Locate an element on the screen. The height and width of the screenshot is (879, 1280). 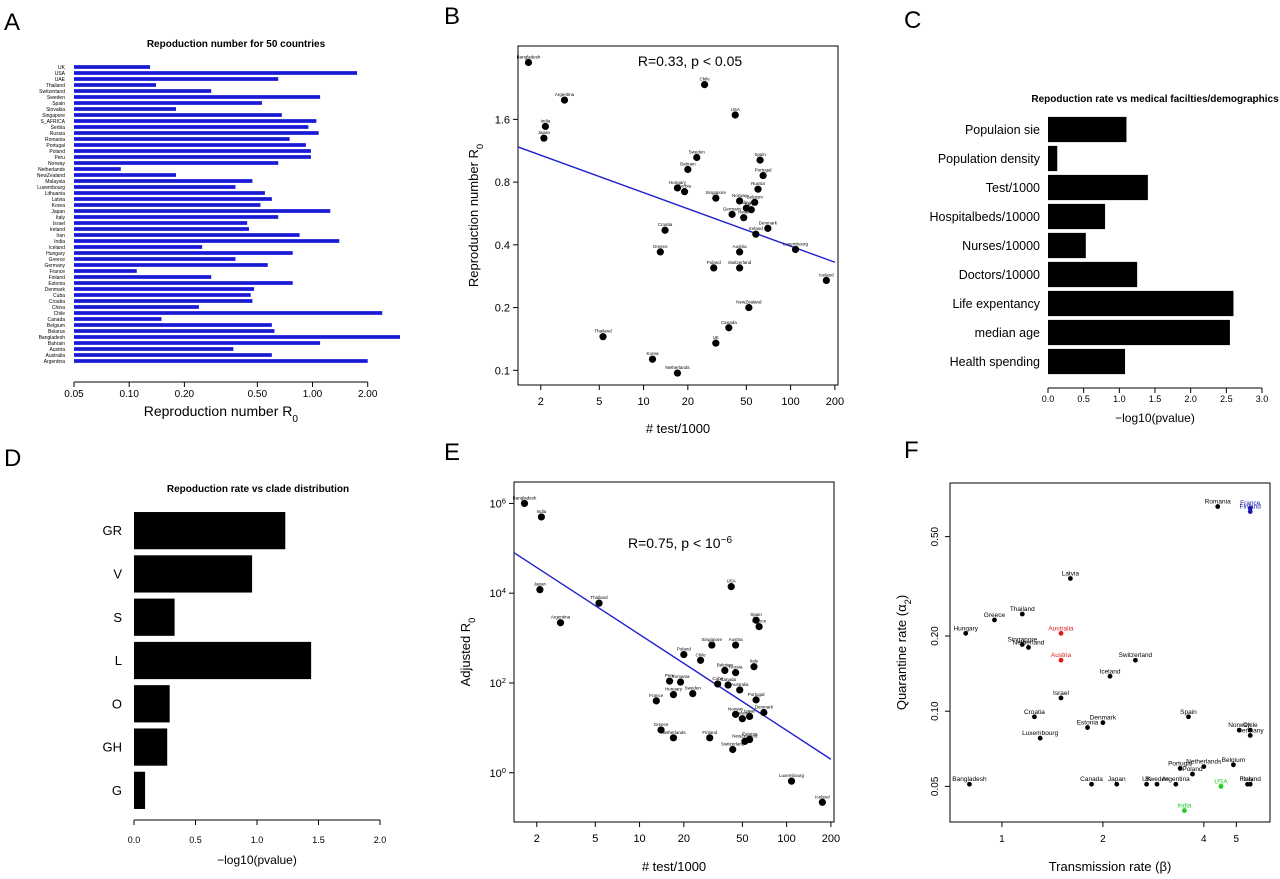
category-label: Bangladesh is located at coordinates (52, 338).